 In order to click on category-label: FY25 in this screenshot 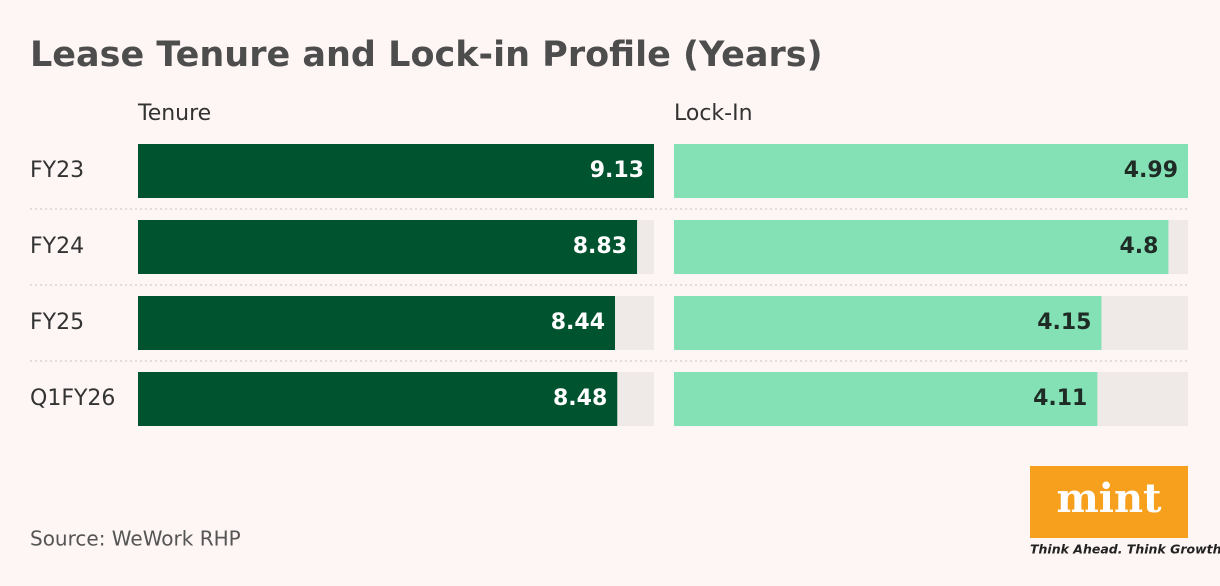, I will do `click(57, 322)`.